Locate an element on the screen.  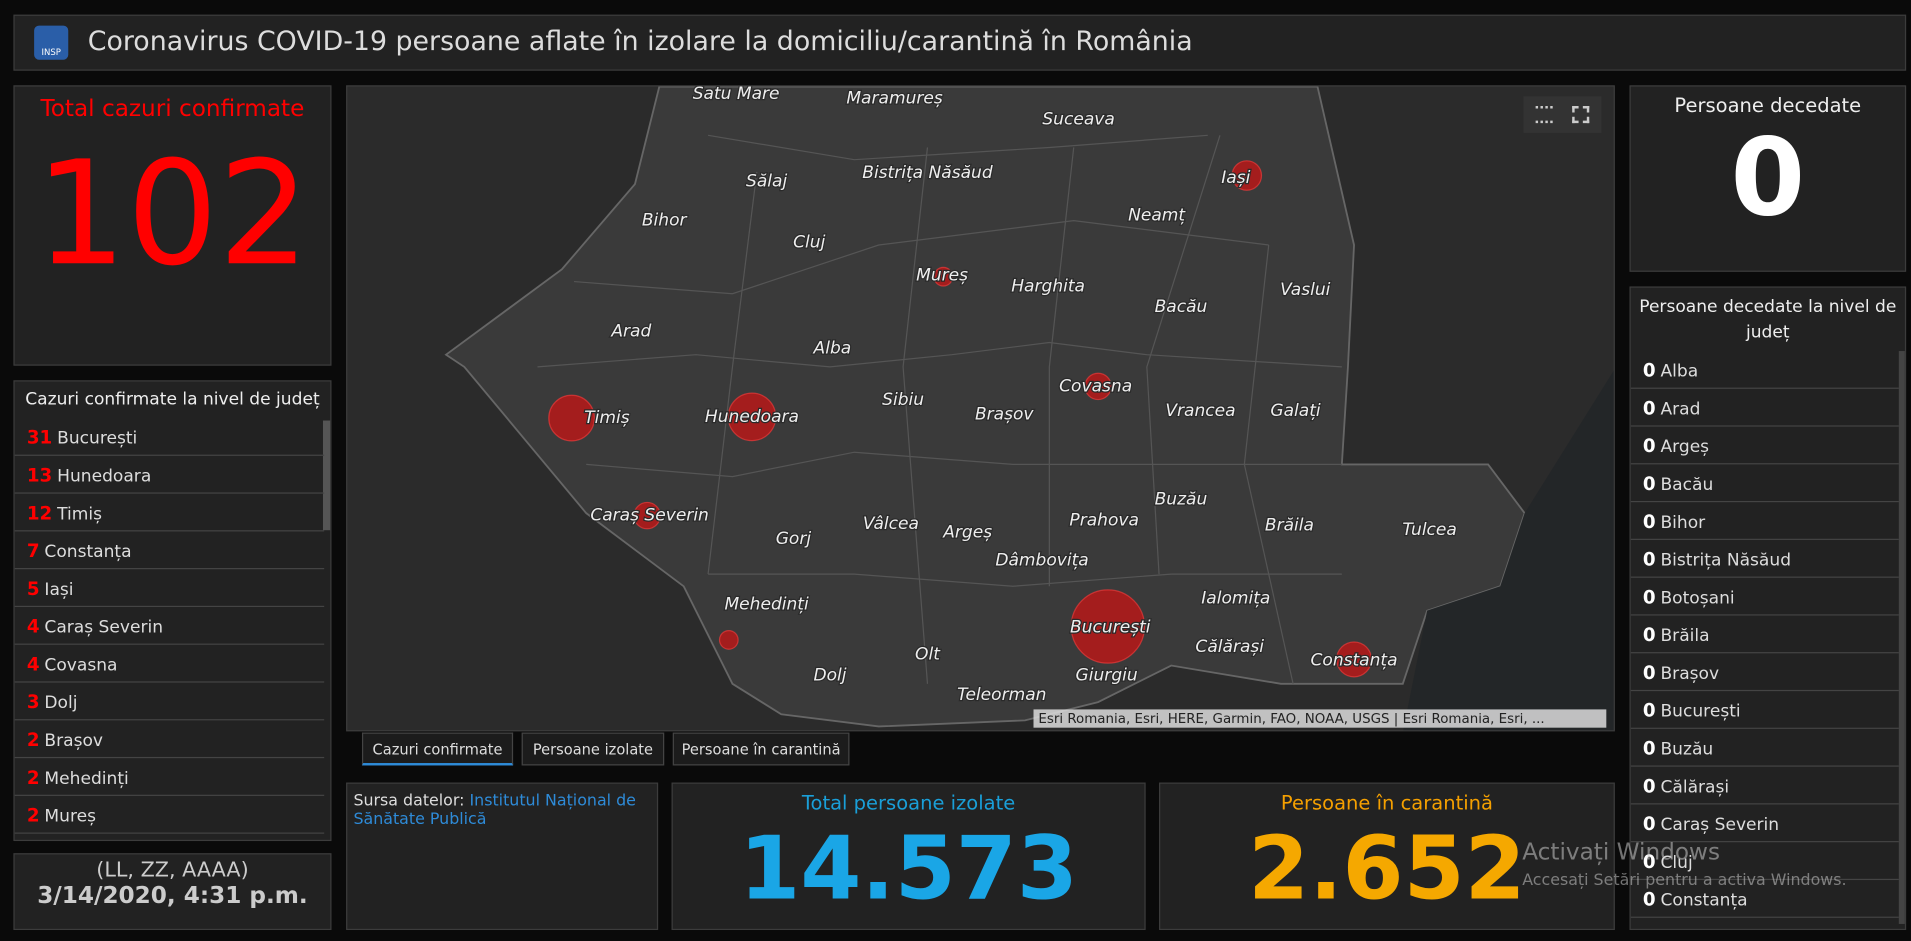
source-link: Institutul Național de Sănătate Publică is located at coordinates (494, 810).